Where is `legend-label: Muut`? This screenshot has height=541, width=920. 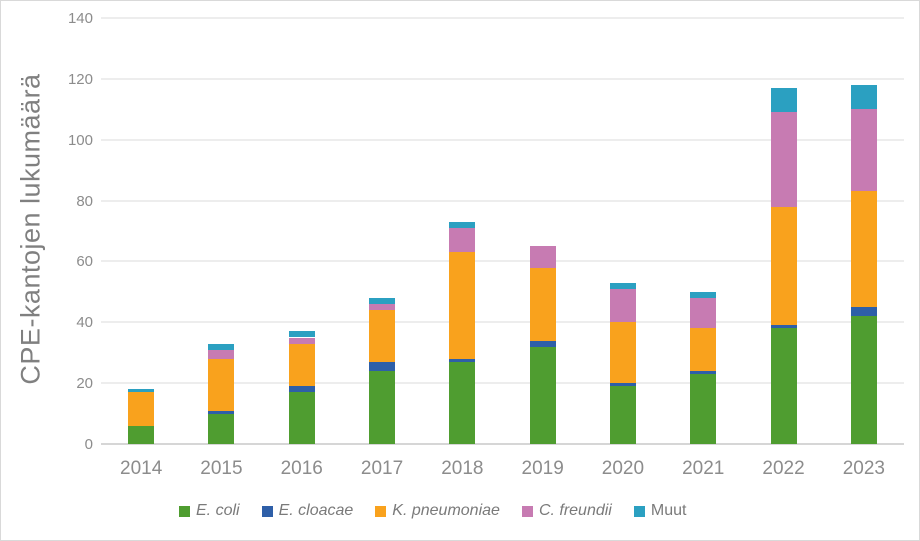
legend-label: Muut is located at coordinates (668, 510).